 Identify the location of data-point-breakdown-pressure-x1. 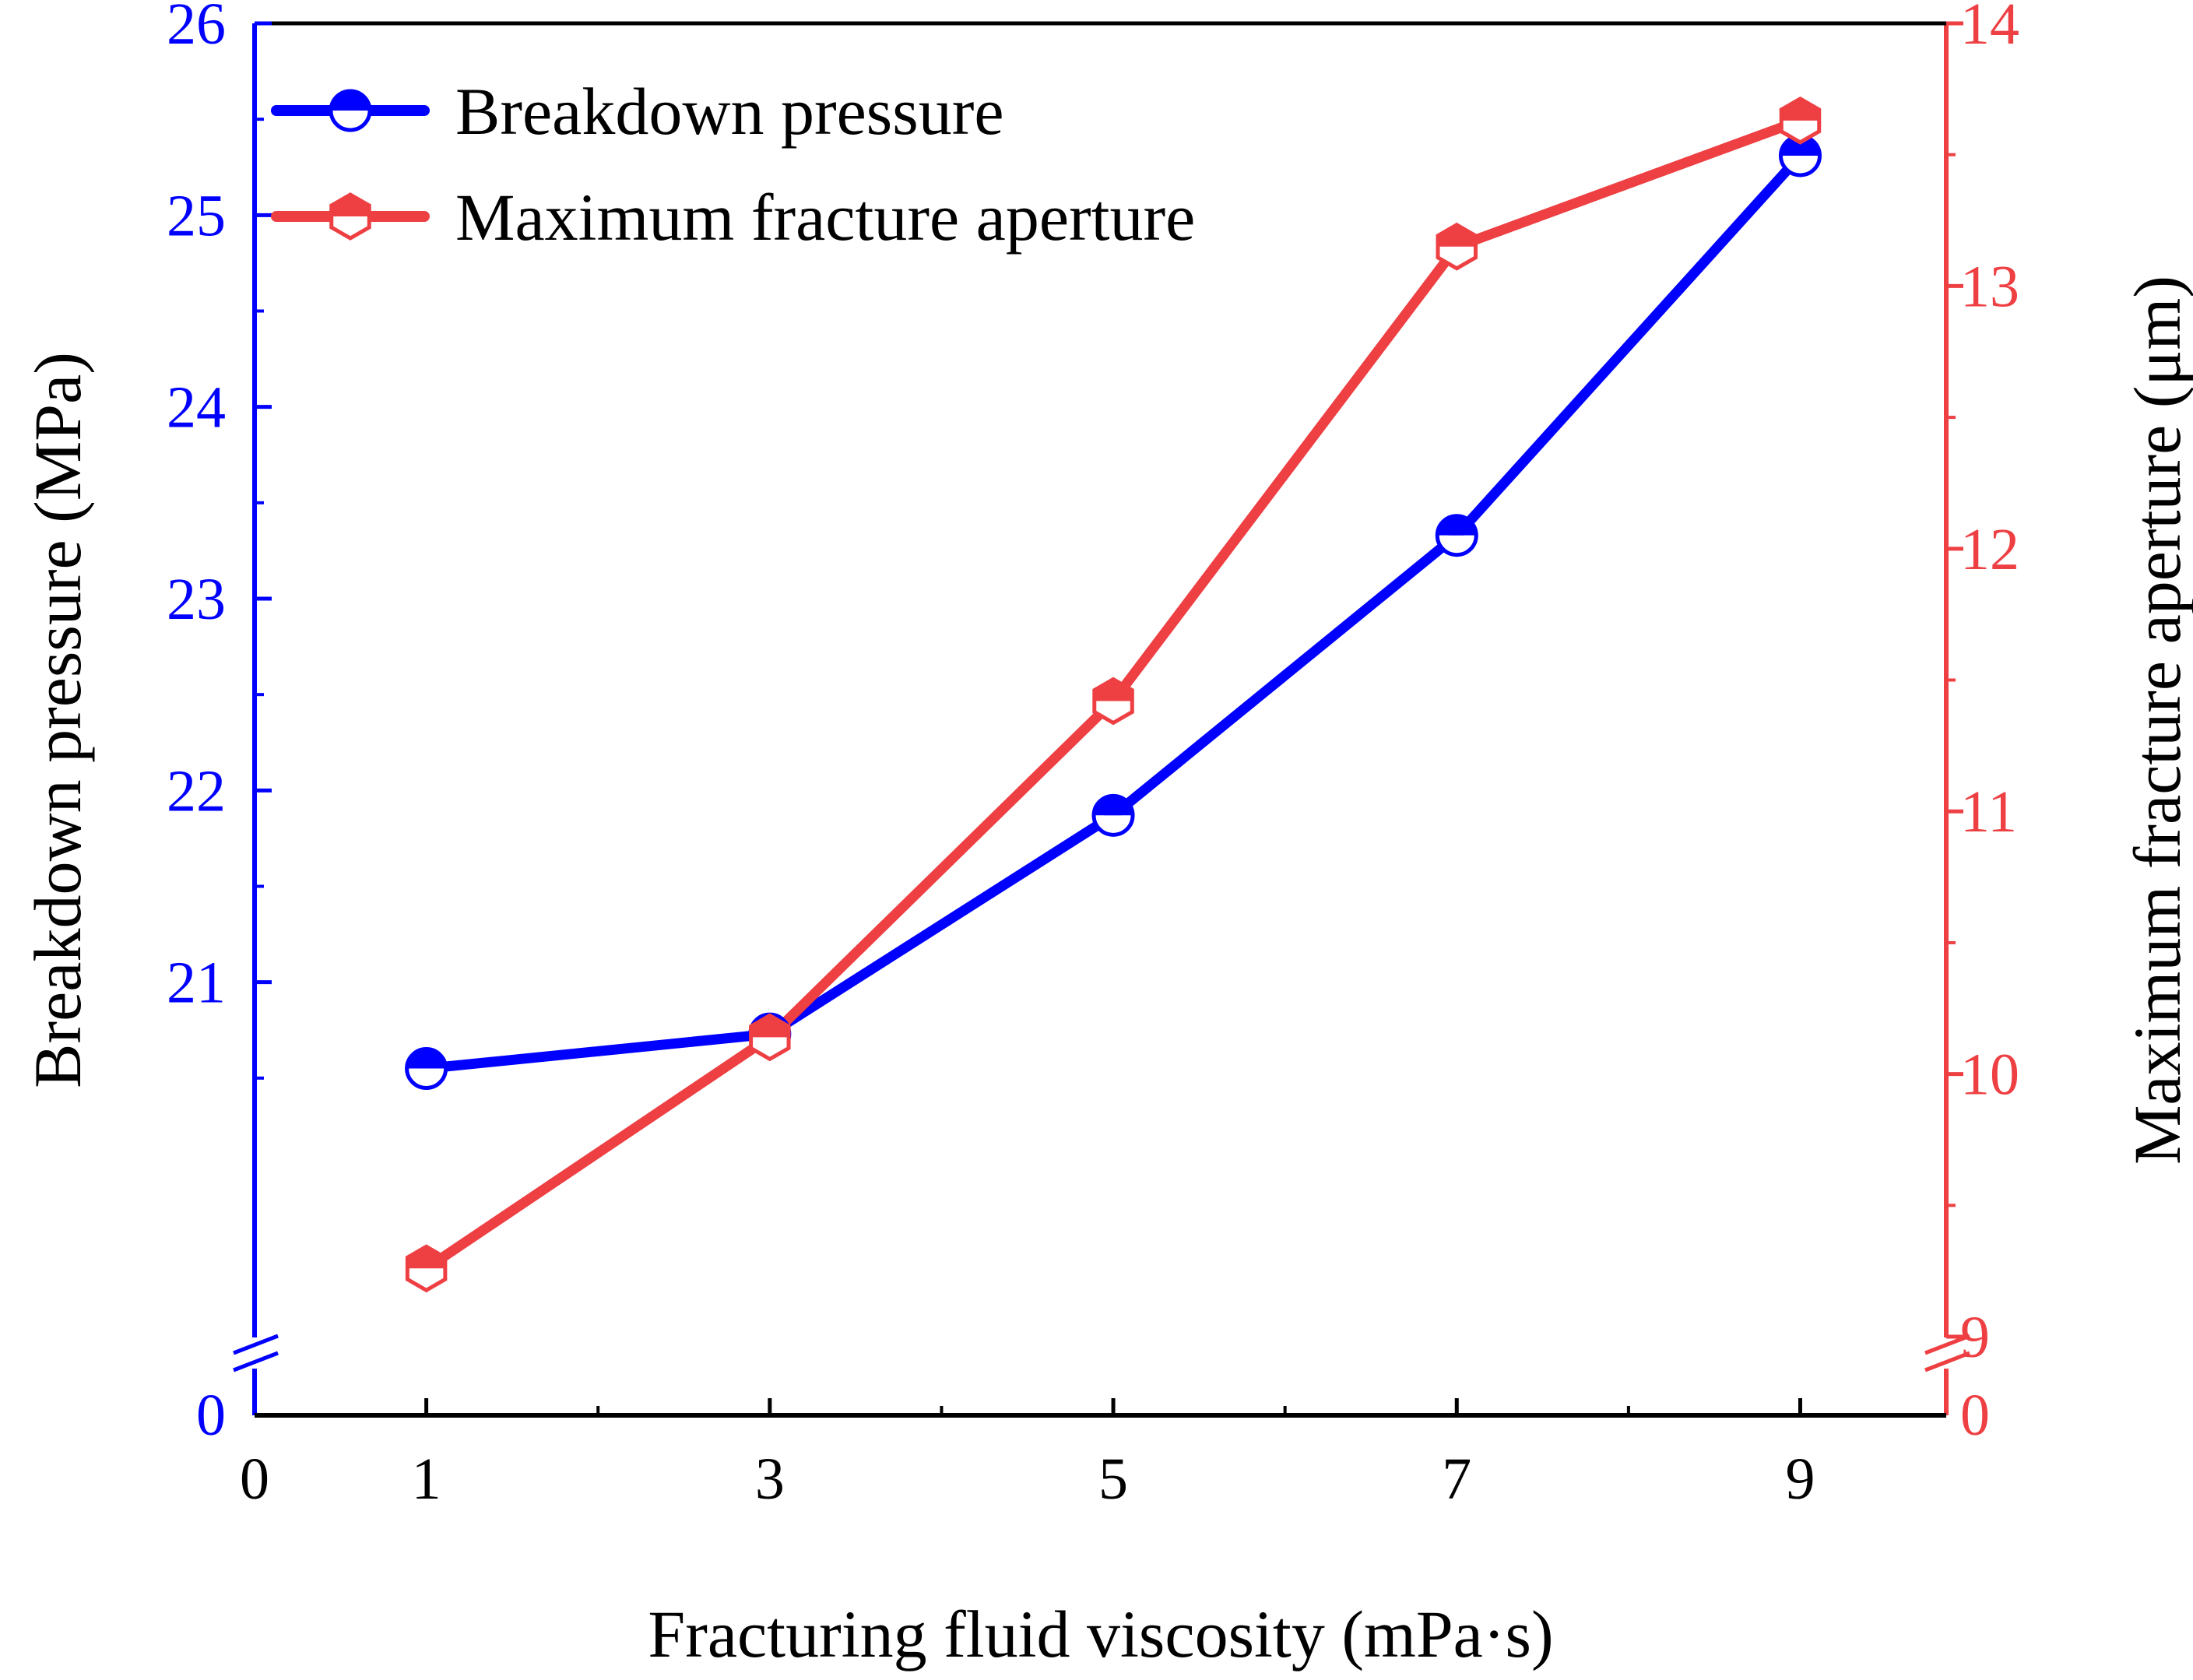
(426, 1069).